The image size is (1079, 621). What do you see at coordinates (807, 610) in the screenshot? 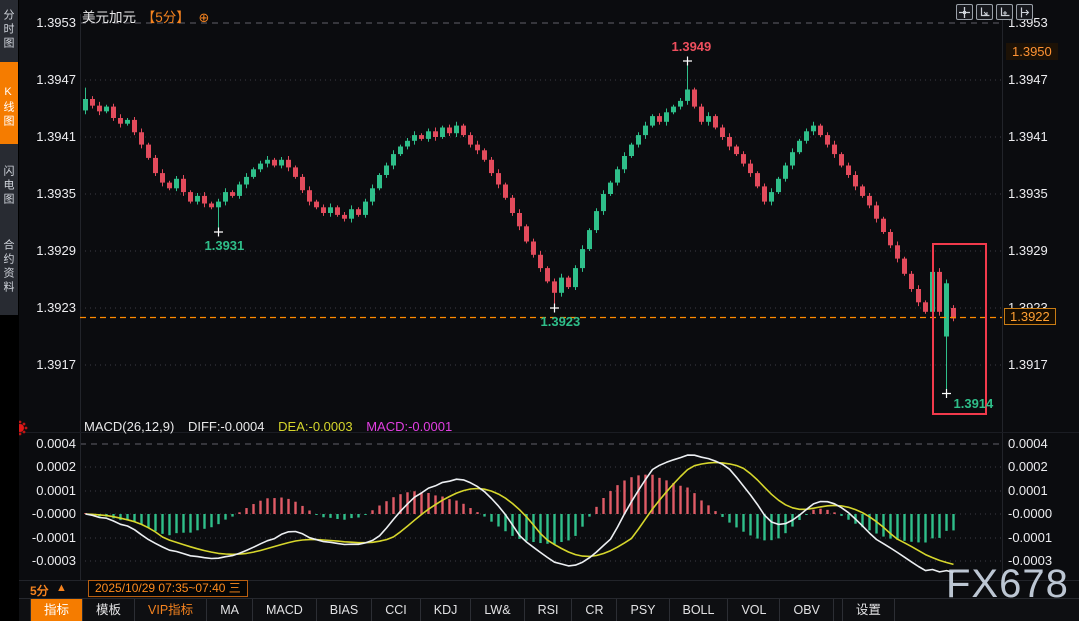
I see `toolbar-item-OBV: OBV` at bounding box center [807, 610].